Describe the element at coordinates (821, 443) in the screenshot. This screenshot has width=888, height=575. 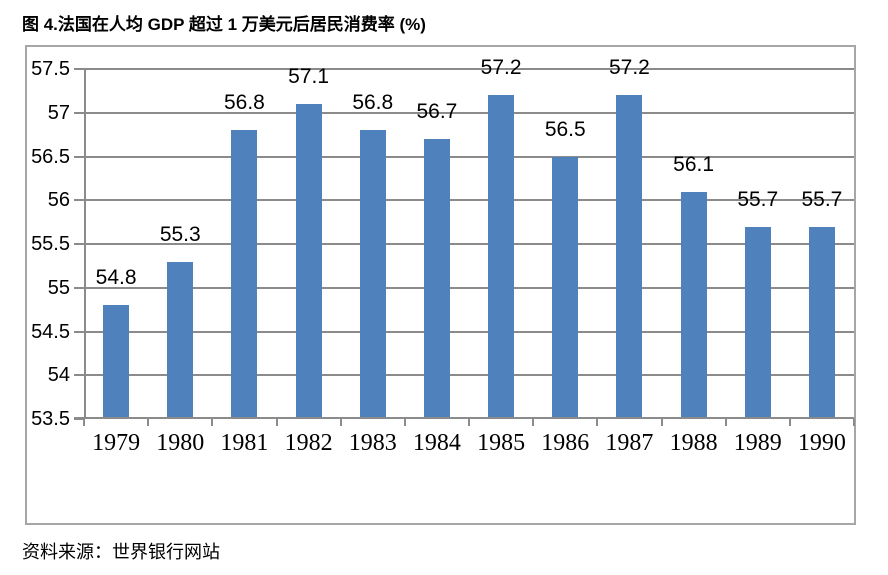
I see `x-axis-label: 1990` at that location.